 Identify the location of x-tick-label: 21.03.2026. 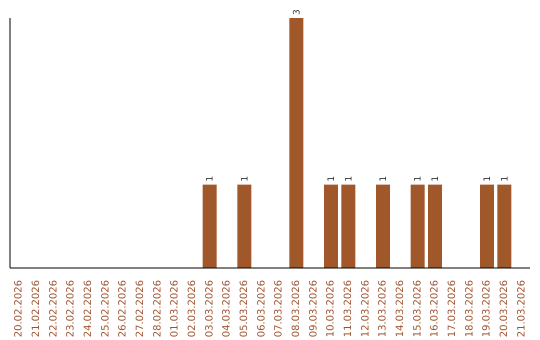
(522, 309).